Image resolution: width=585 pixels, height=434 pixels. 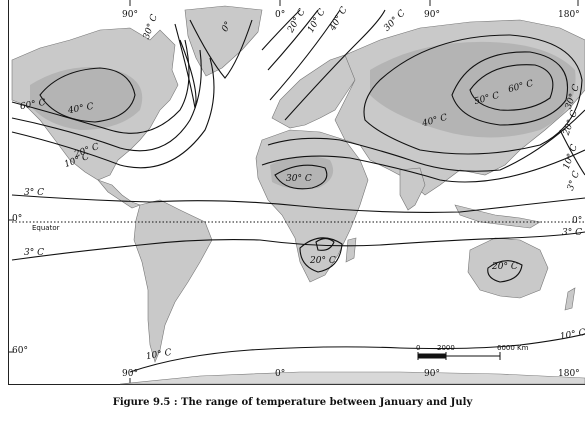 What do you see at coordinates (46, 228) in the screenshot?
I see `equator-label: Equator` at bounding box center [46, 228].